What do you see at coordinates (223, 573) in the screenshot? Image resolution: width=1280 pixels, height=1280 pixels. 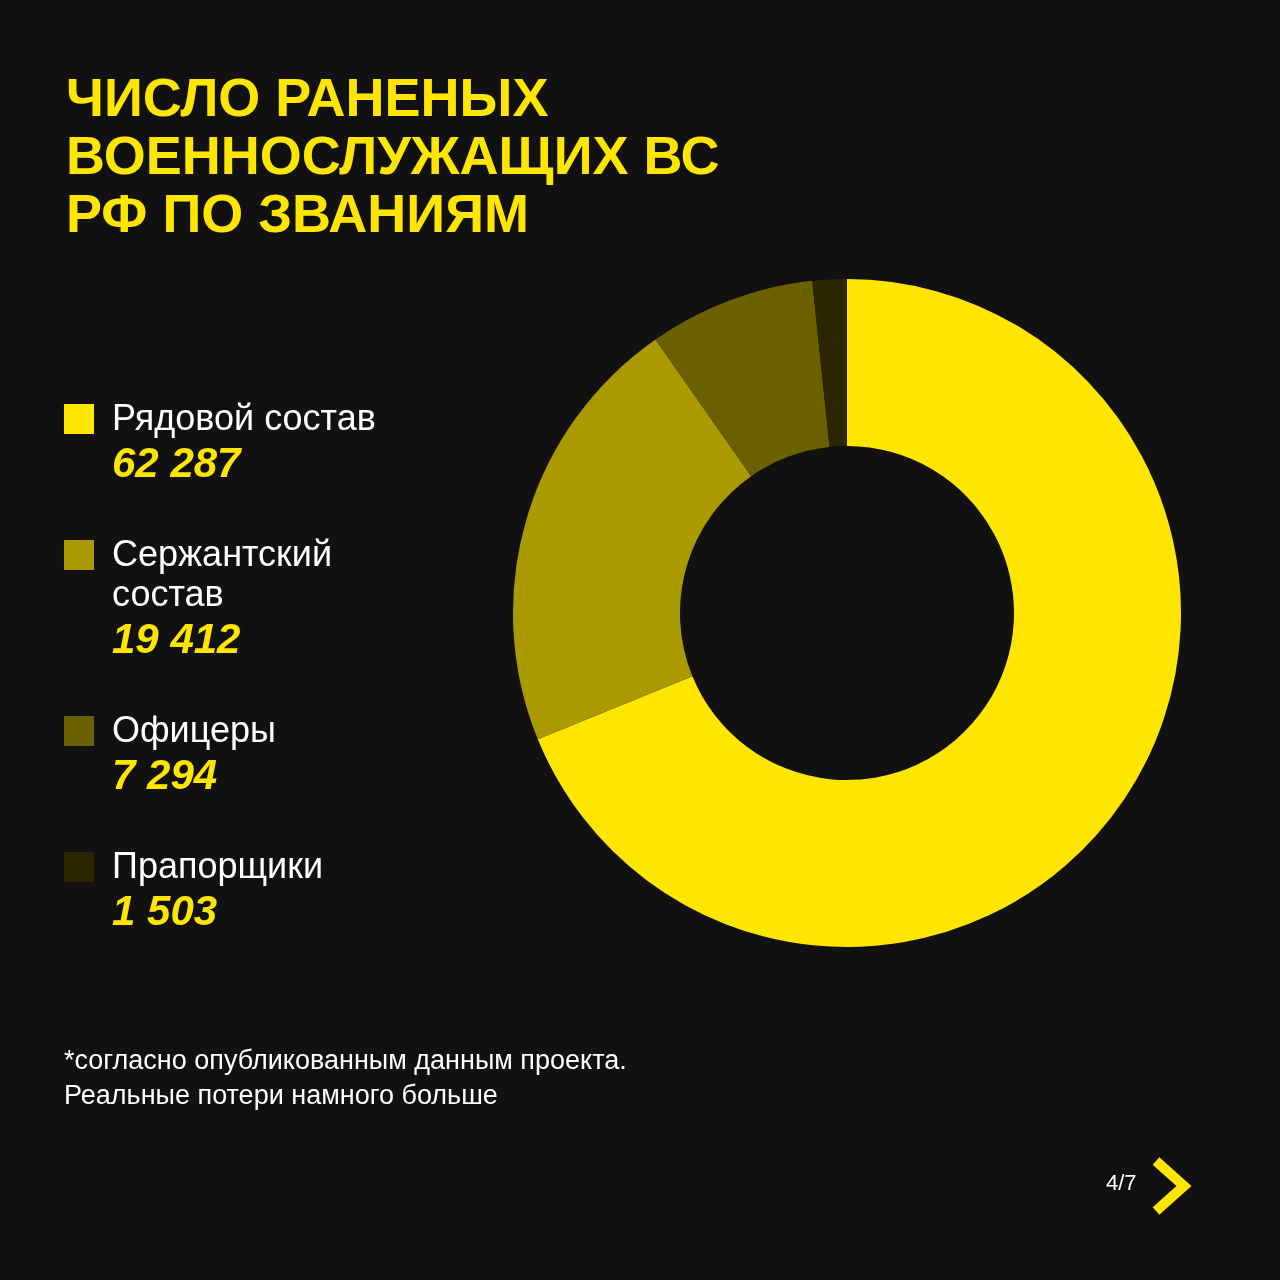 I see `legend-label: Сержантский состав` at bounding box center [223, 573].